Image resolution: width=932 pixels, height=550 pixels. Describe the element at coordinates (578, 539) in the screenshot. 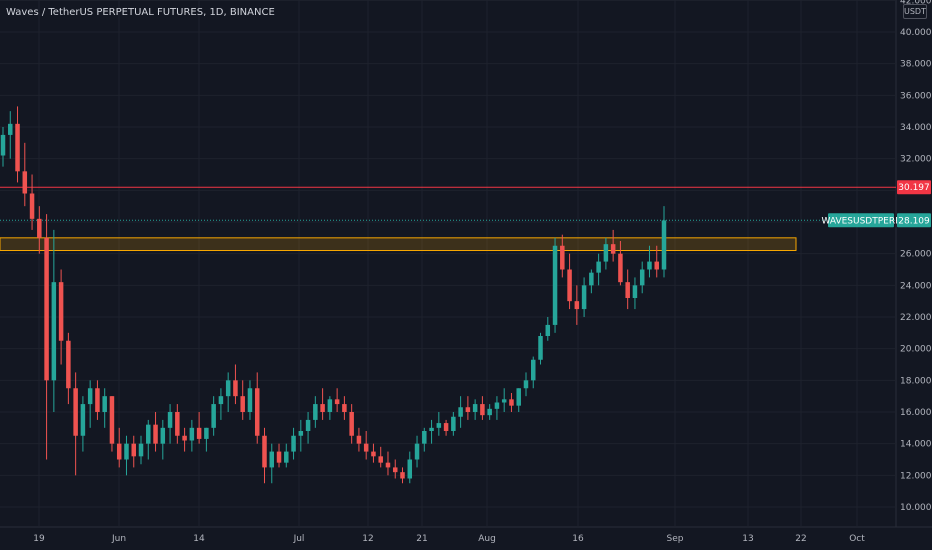

I see `time-tick-label: 16` at that location.